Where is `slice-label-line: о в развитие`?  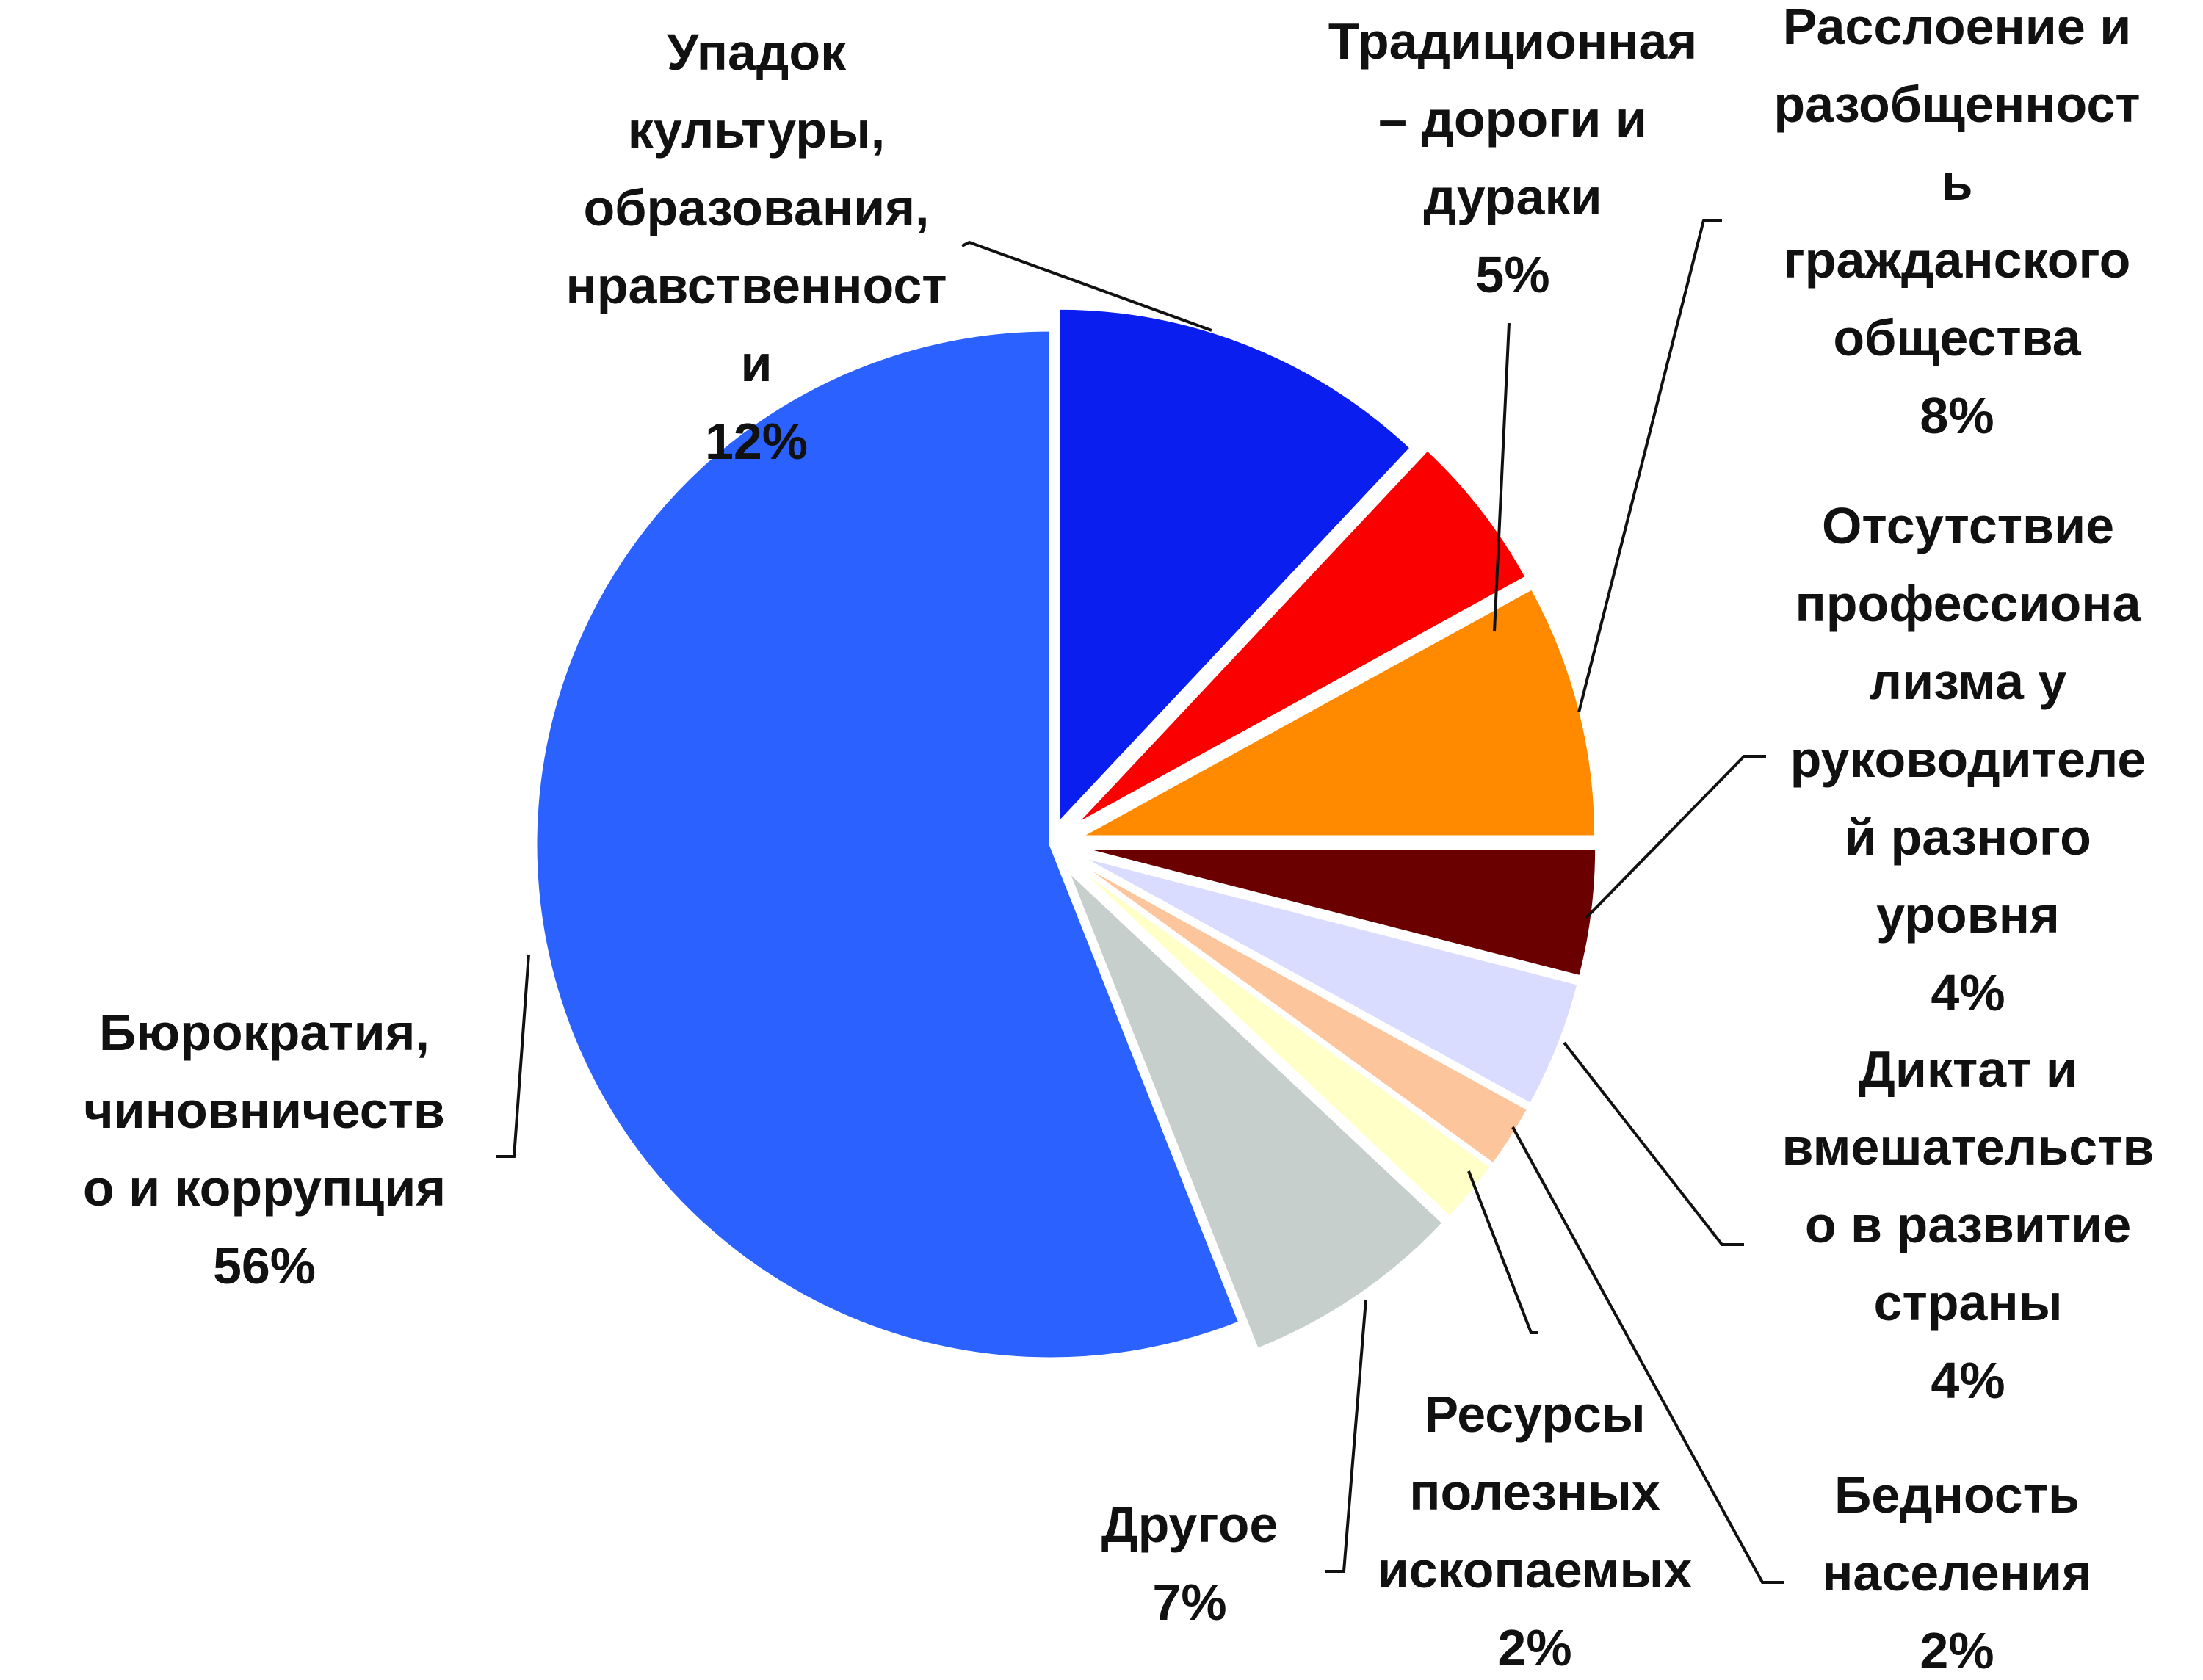
slice-label-line: о в развитие is located at coordinates (1968, 1224).